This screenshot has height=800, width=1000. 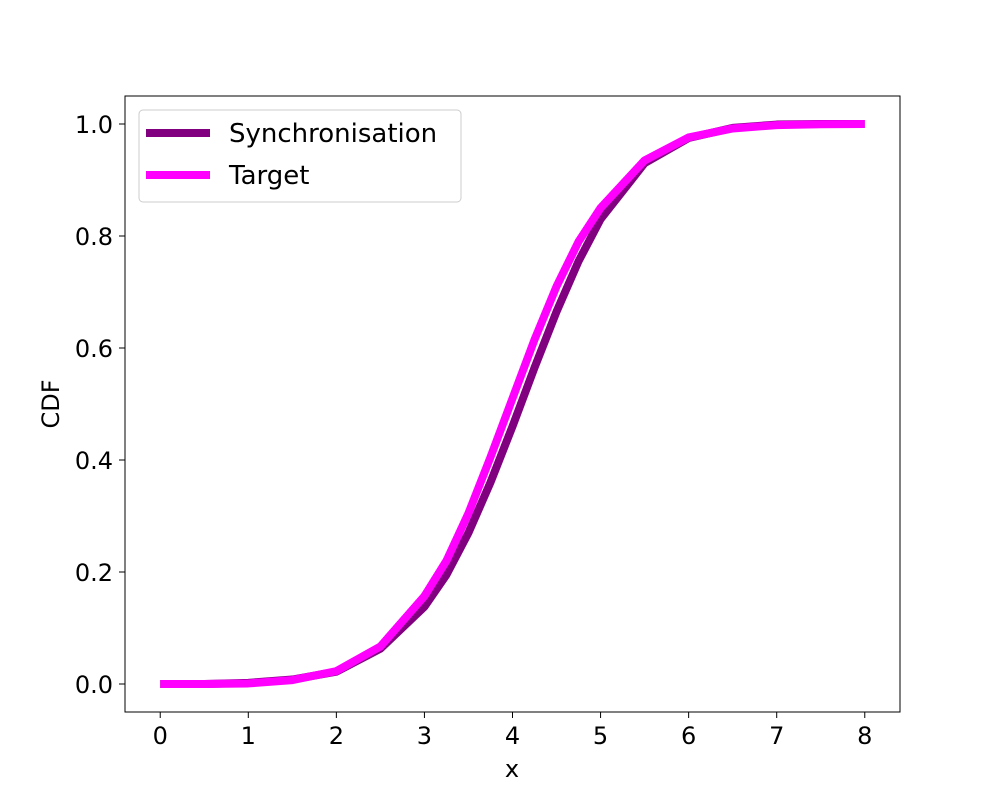 I want to click on y-tick-label: 0.4, so click(x=94, y=461).